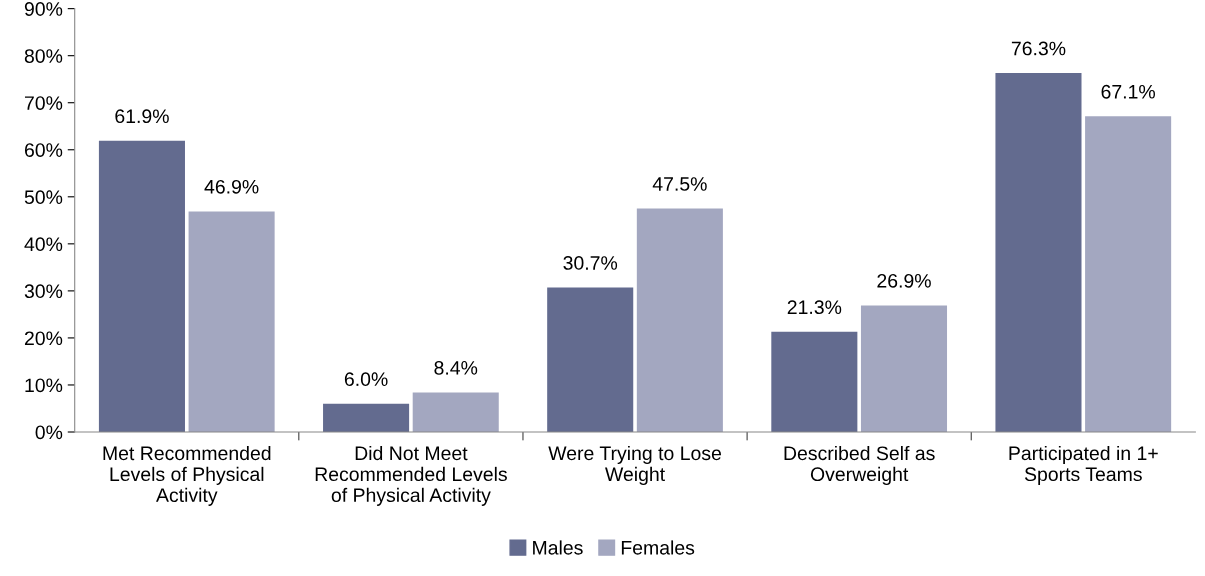  I want to click on data-label: 21.3%, so click(814, 307).